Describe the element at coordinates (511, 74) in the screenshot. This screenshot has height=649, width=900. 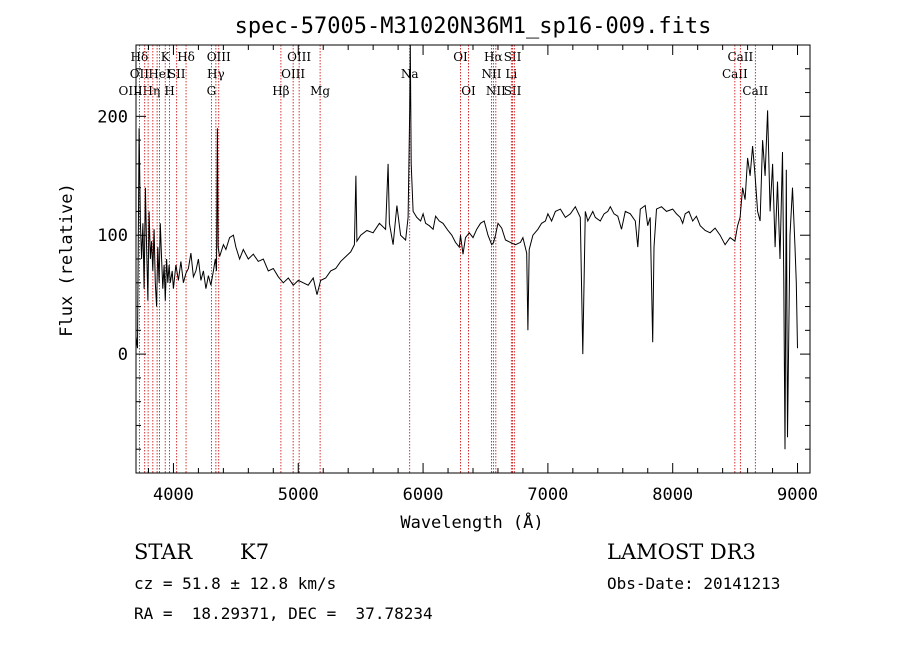
I see `line-marker-label: Li` at that location.